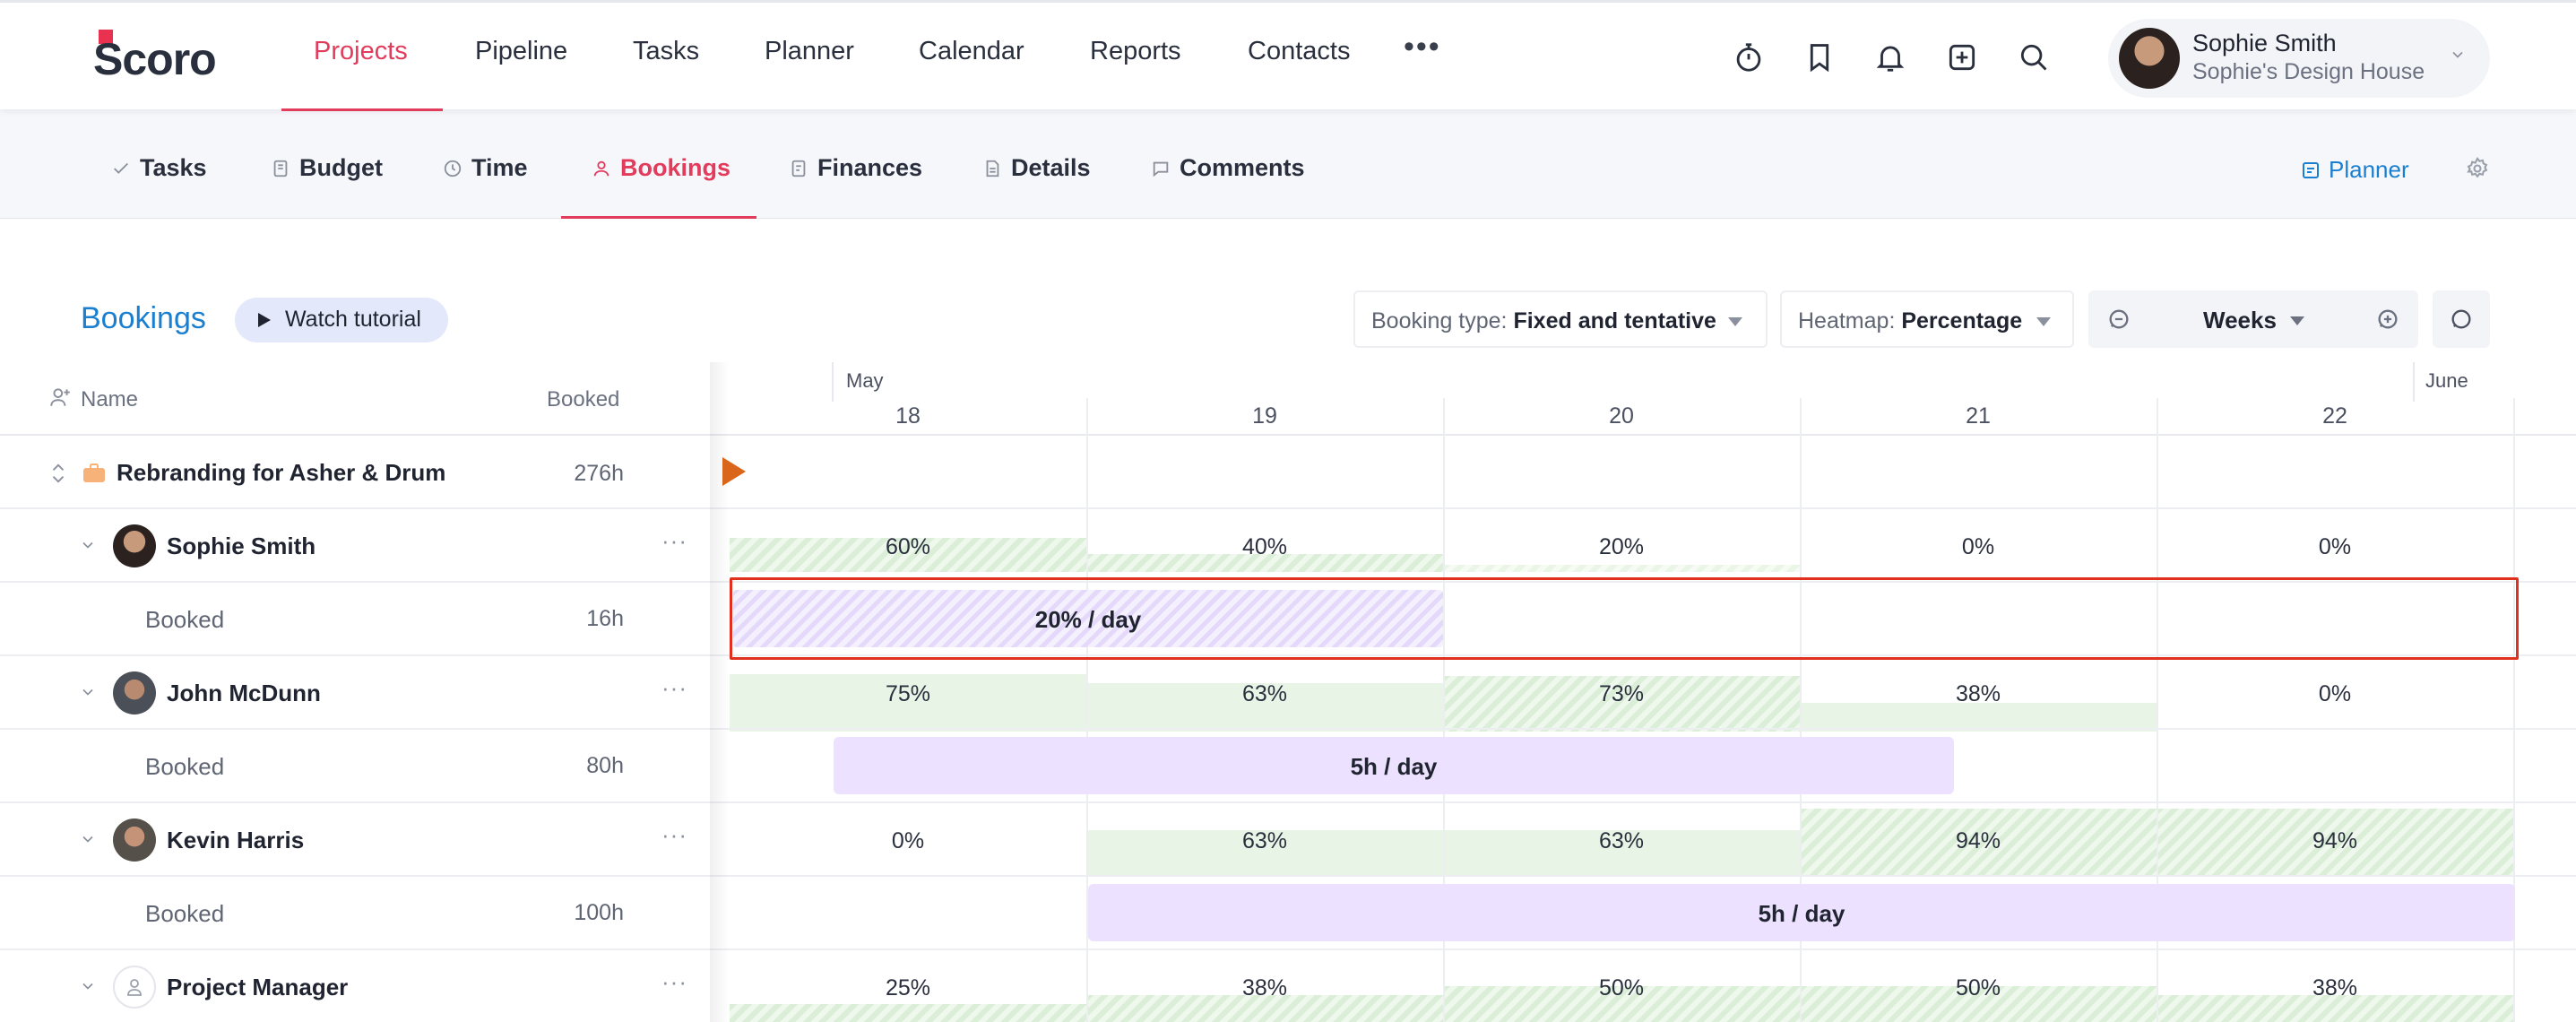  I want to click on notifications-bell-icon, so click(1890, 57).